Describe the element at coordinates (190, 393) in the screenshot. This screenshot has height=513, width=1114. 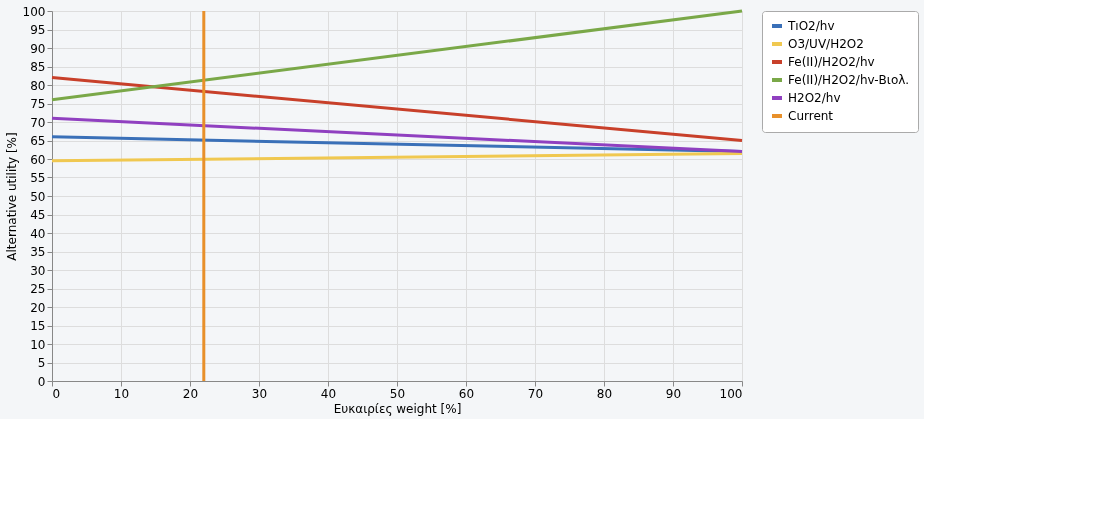
I see `x-tick-label: 20` at that location.